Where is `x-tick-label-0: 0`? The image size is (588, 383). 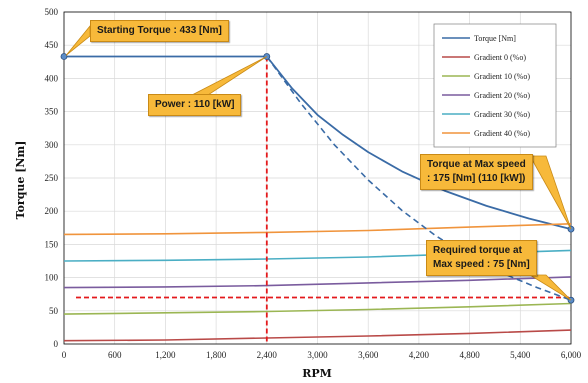
x-tick-label-0: 0 is located at coordinates (64, 355).